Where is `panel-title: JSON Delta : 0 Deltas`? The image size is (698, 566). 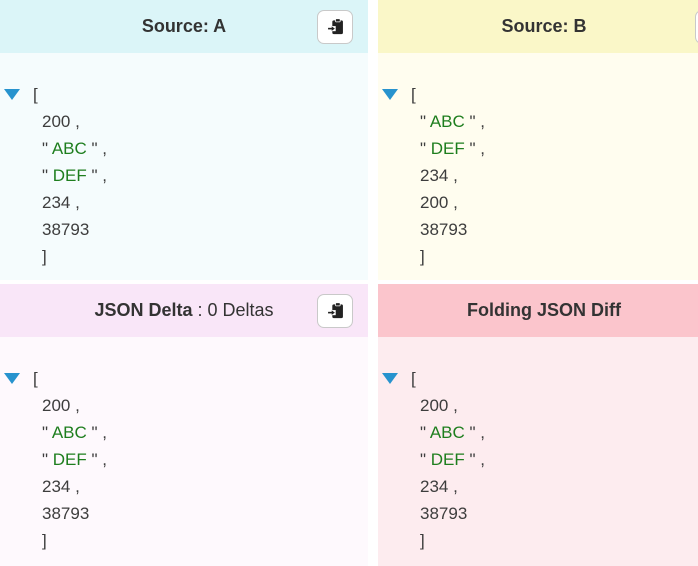 panel-title: JSON Delta : 0 Deltas is located at coordinates (183, 310).